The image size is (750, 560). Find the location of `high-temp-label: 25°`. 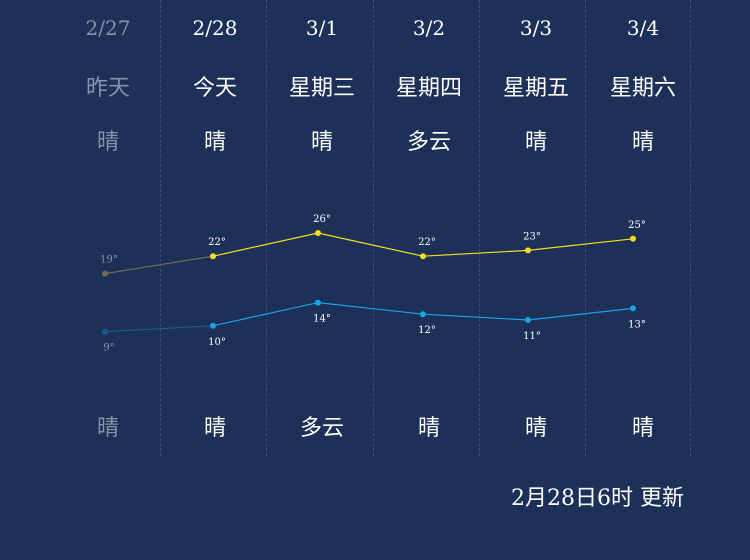

high-temp-label: 25° is located at coordinates (637, 225).